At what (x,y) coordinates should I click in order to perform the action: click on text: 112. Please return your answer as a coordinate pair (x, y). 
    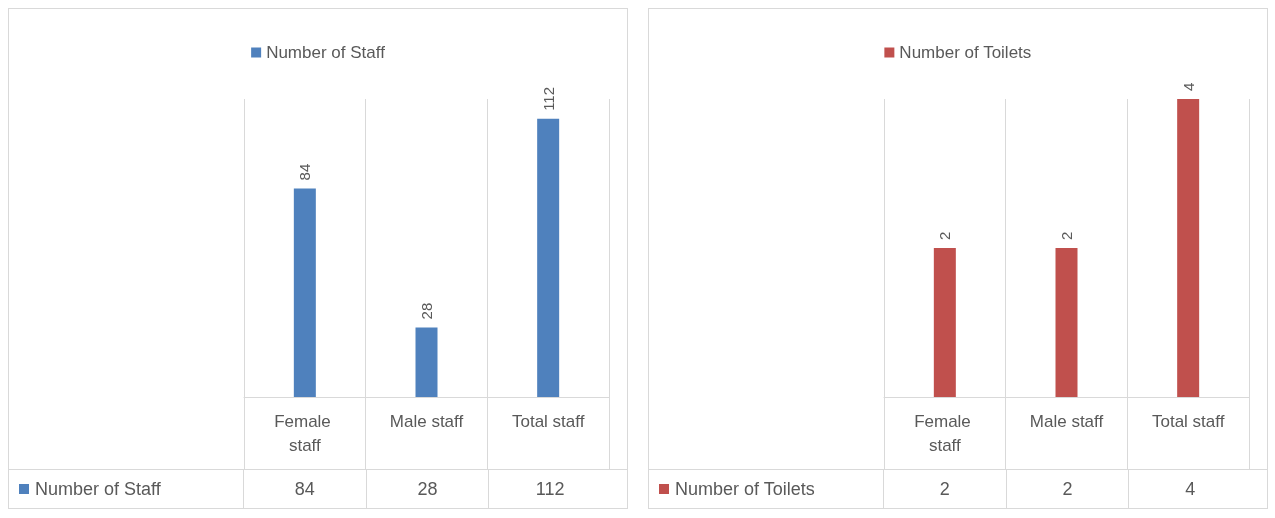
    Looking at the image, I should click on (548, 98).